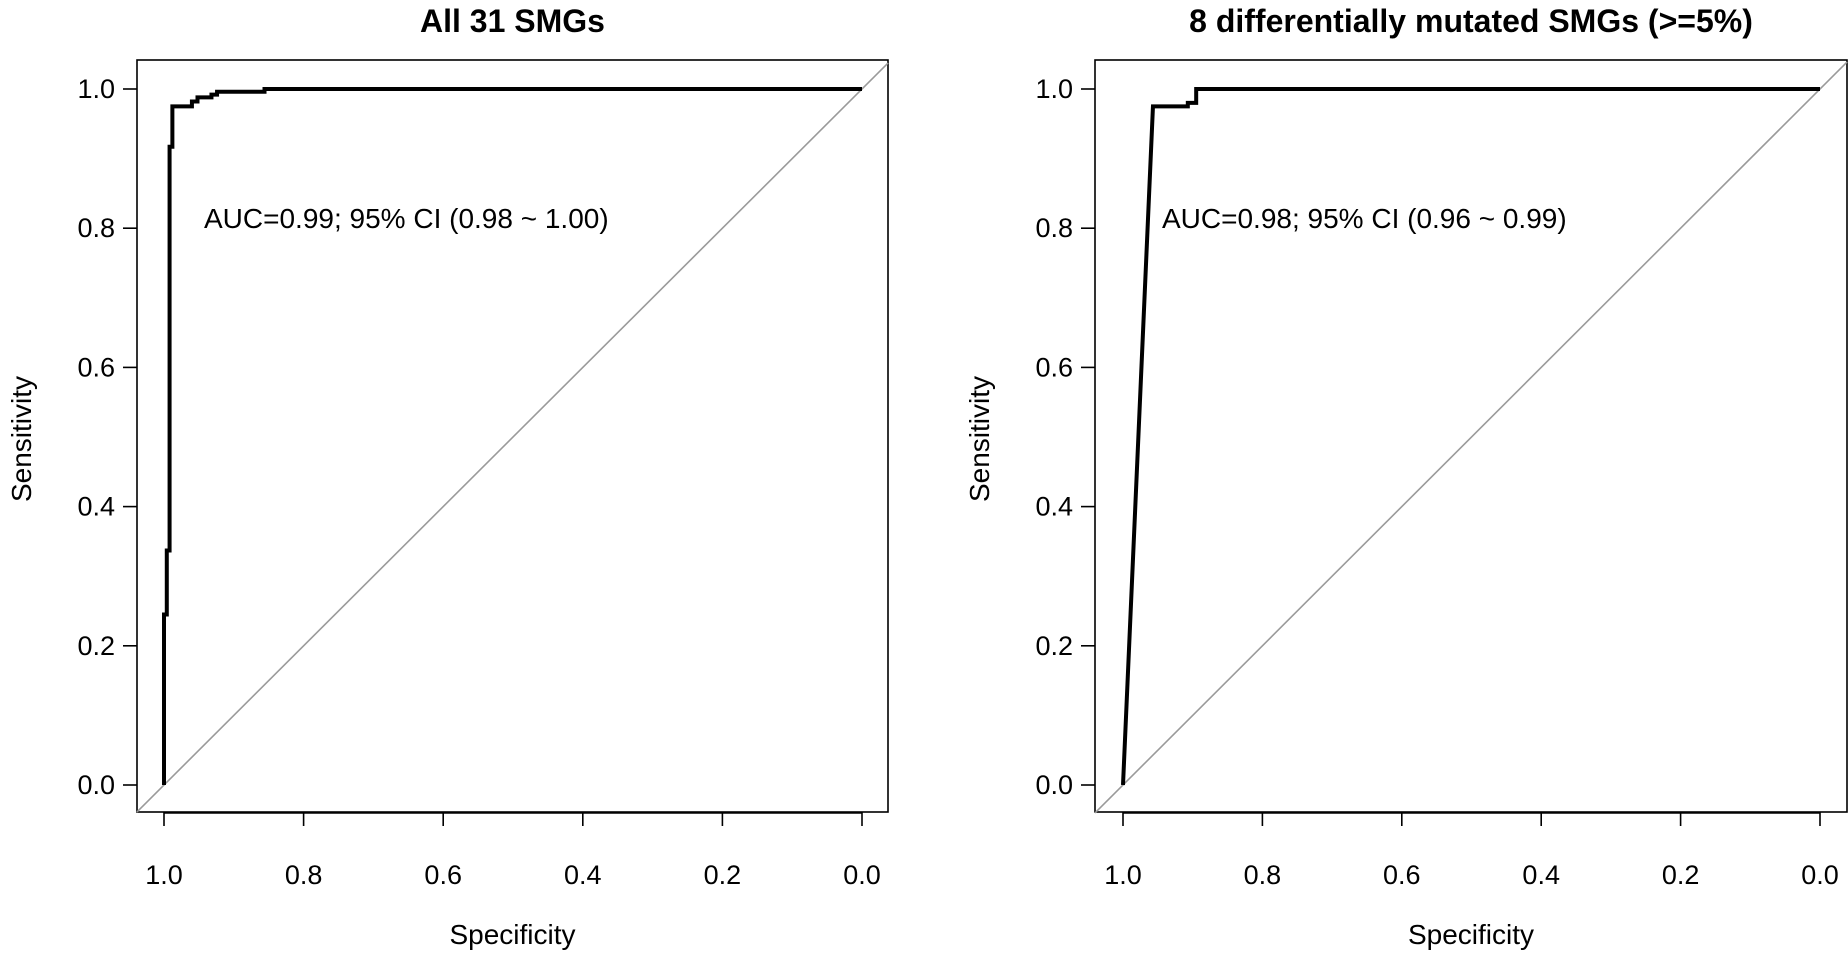 The image size is (1848, 962). Describe the element at coordinates (1054, 646) in the screenshot. I see `panel2-y-tick-label: 0.2` at that location.